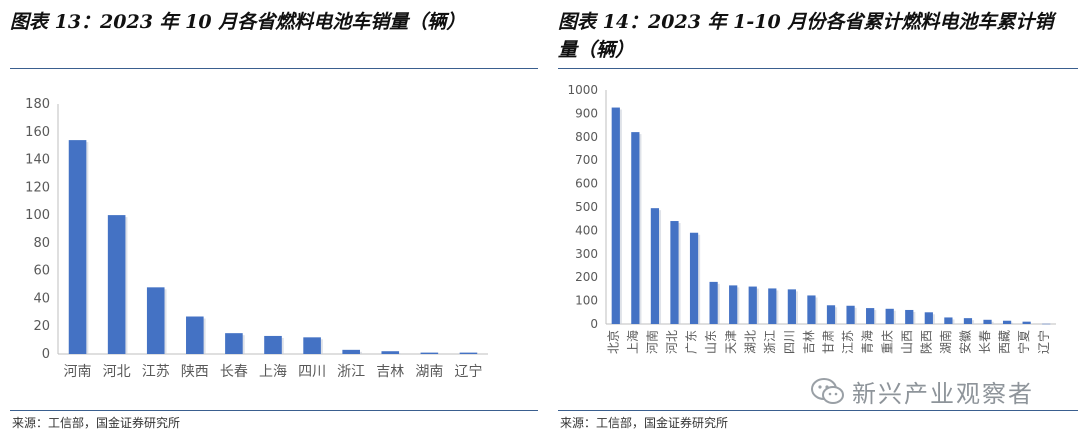 This screenshot has width=1080, height=440. I want to click on y-tick-label: 500, so click(586, 207).